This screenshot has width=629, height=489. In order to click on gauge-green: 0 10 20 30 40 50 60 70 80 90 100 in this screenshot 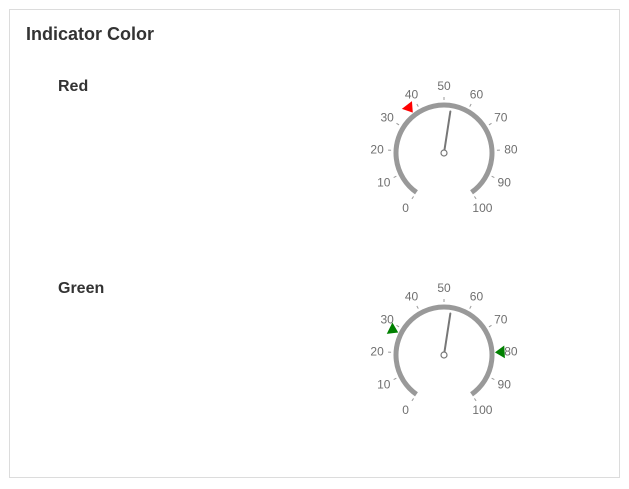, I will do `click(444, 349)`.